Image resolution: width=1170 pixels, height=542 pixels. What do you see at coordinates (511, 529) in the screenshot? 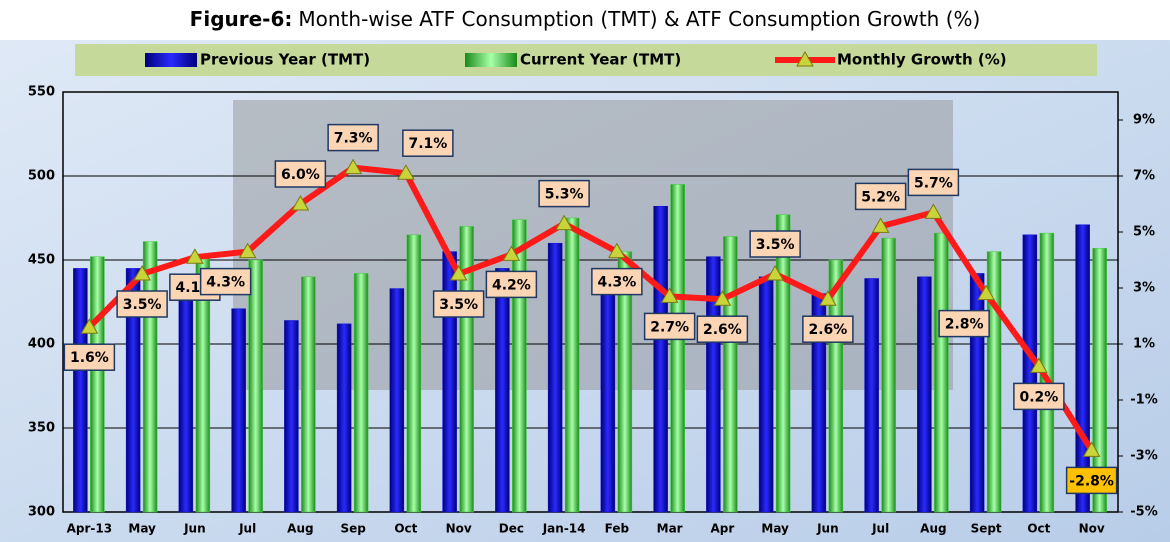
I see `x-tick-label: Dec` at bounding box center [511, 529].